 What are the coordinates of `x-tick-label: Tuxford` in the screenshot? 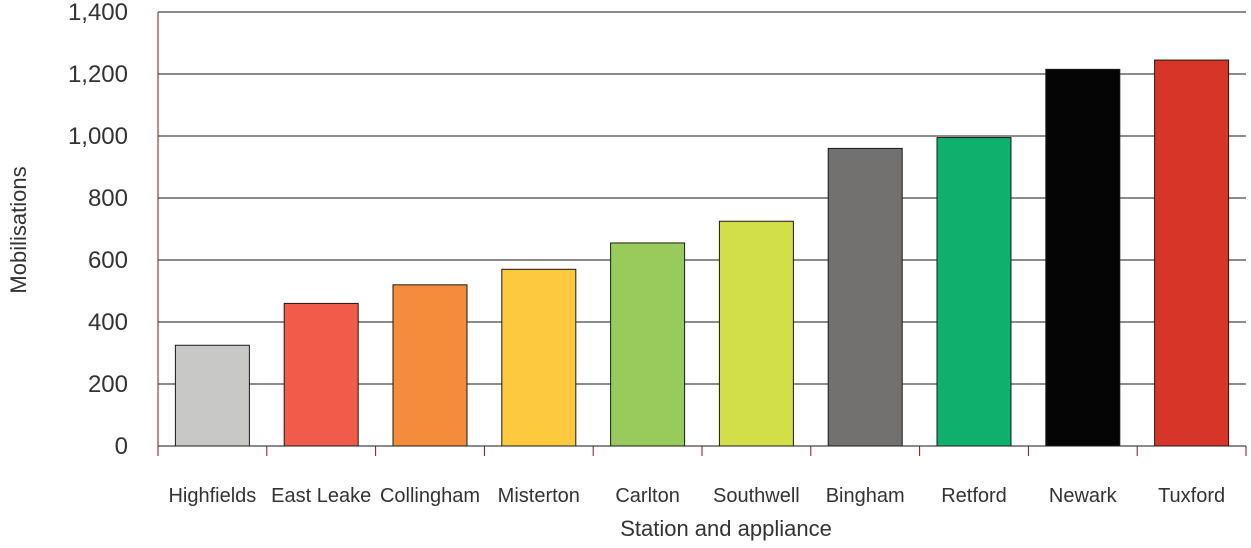 It's located at (1191, 496).